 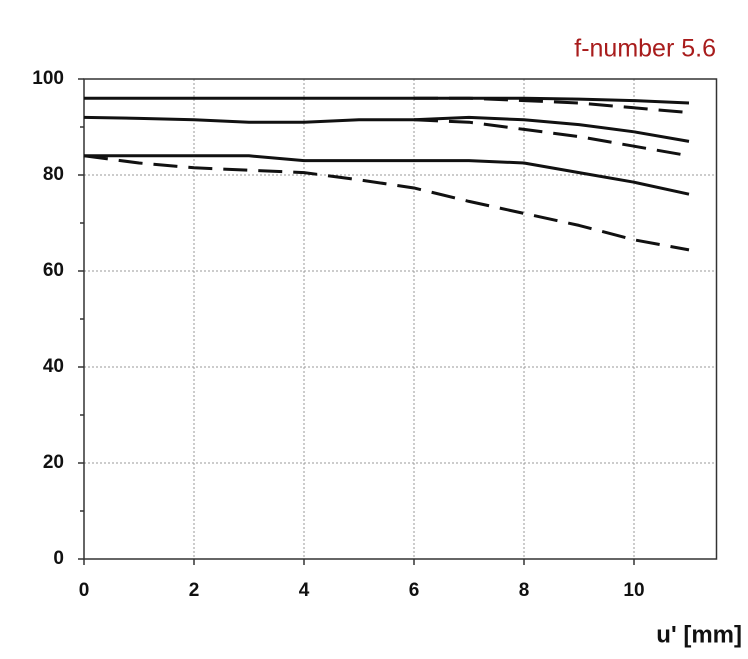 What do you see at coordinates (194, 590) in the screenshot?
I see `x-tick-label: 2` at bounding box center [194, 590].